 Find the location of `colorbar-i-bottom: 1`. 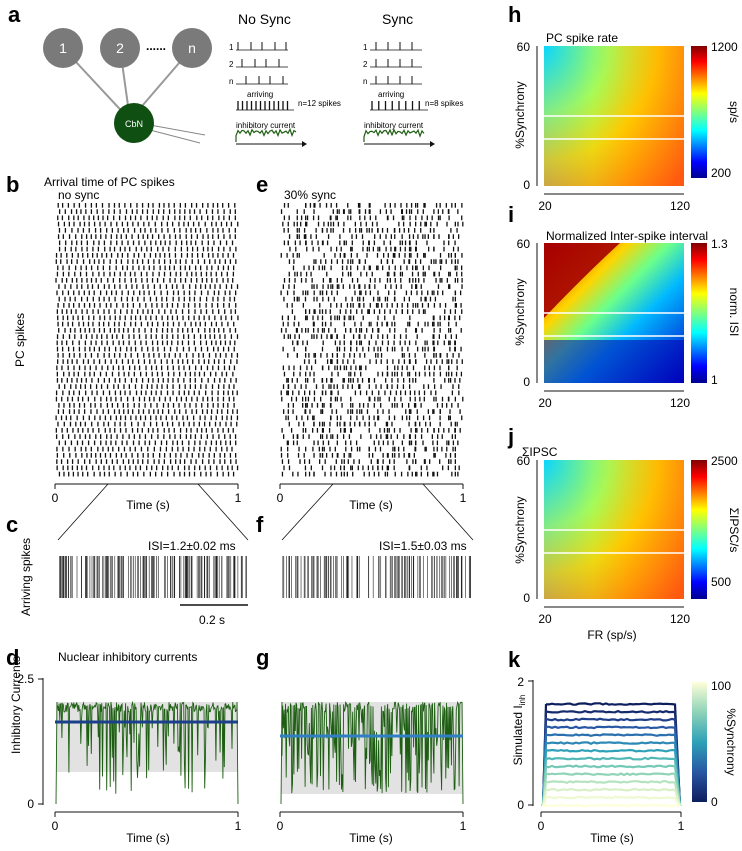

colorbar-i-bottom: 1 is located at coordinates (714, 380).